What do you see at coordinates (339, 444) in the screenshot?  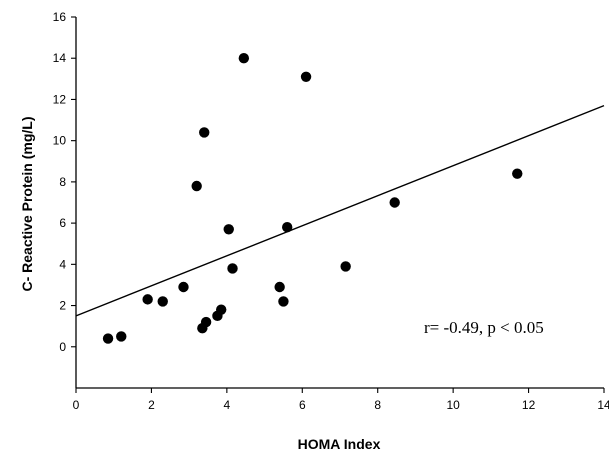 I see `x-axis-title: HOMA Index` at bounding box center [339, 444].